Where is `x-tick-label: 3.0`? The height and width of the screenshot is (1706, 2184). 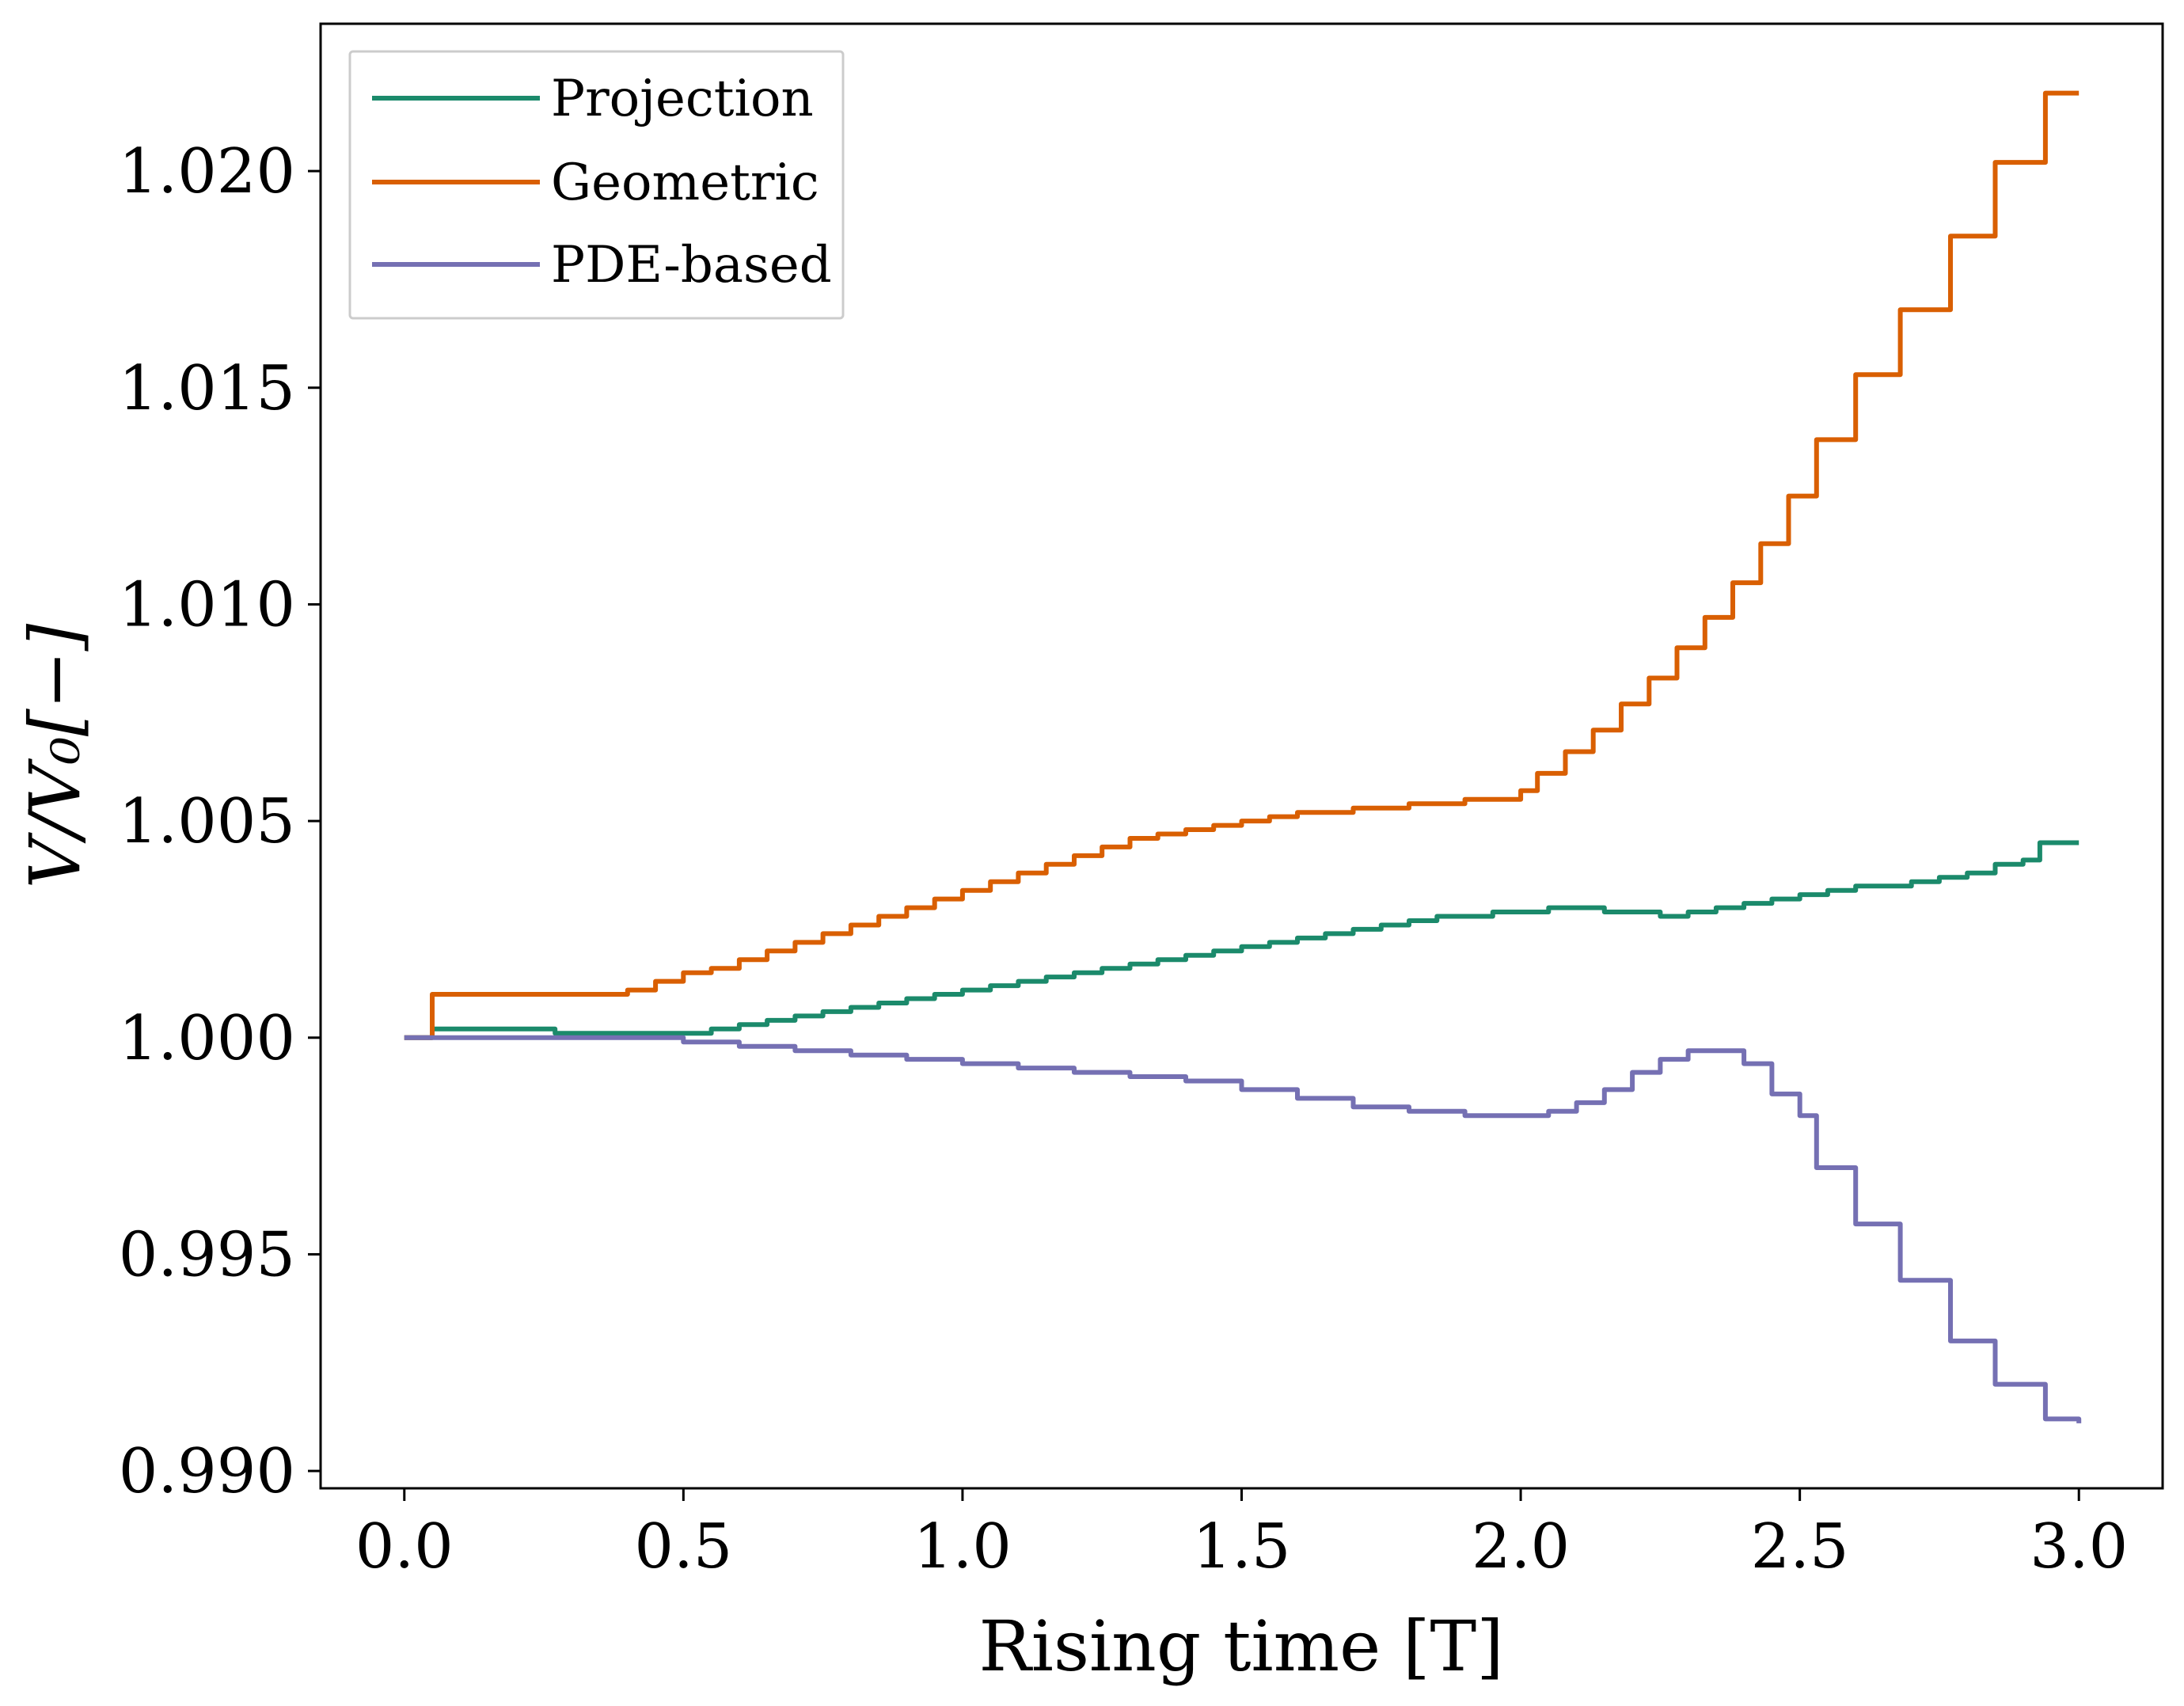 x-tick-label: 3.0 is located at coordinates (2079, 1547).